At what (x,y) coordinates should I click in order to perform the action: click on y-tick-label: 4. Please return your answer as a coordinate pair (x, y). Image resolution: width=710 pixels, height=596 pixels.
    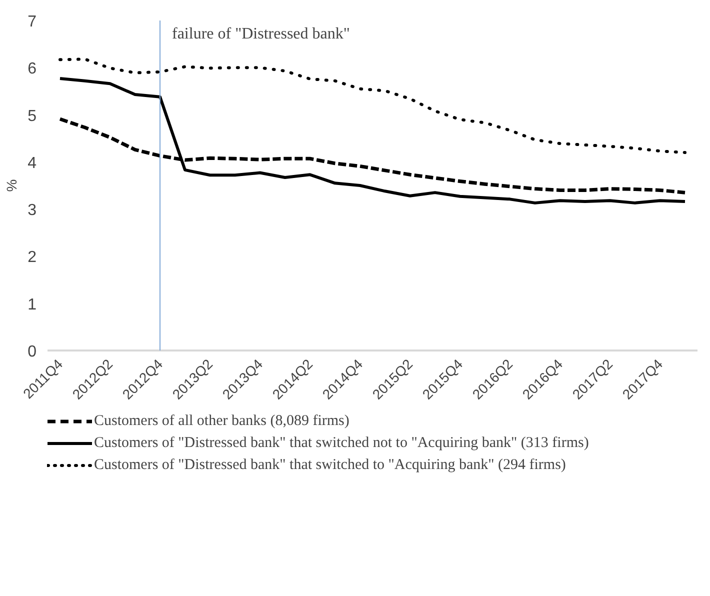
    Looking at the image, I should click on (32, 163).